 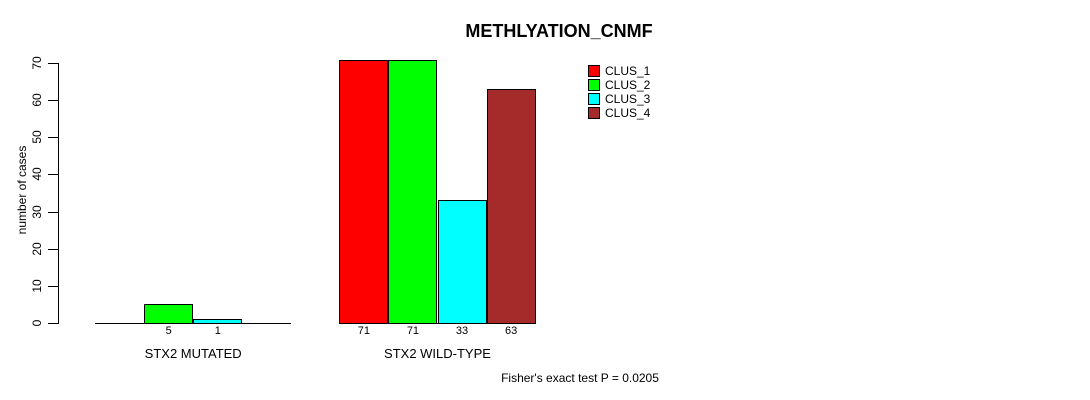 What do you see at coordinates (437, 323) in the screenshot?
I see `x-axis-baseline` at bounding box center [437, 323].